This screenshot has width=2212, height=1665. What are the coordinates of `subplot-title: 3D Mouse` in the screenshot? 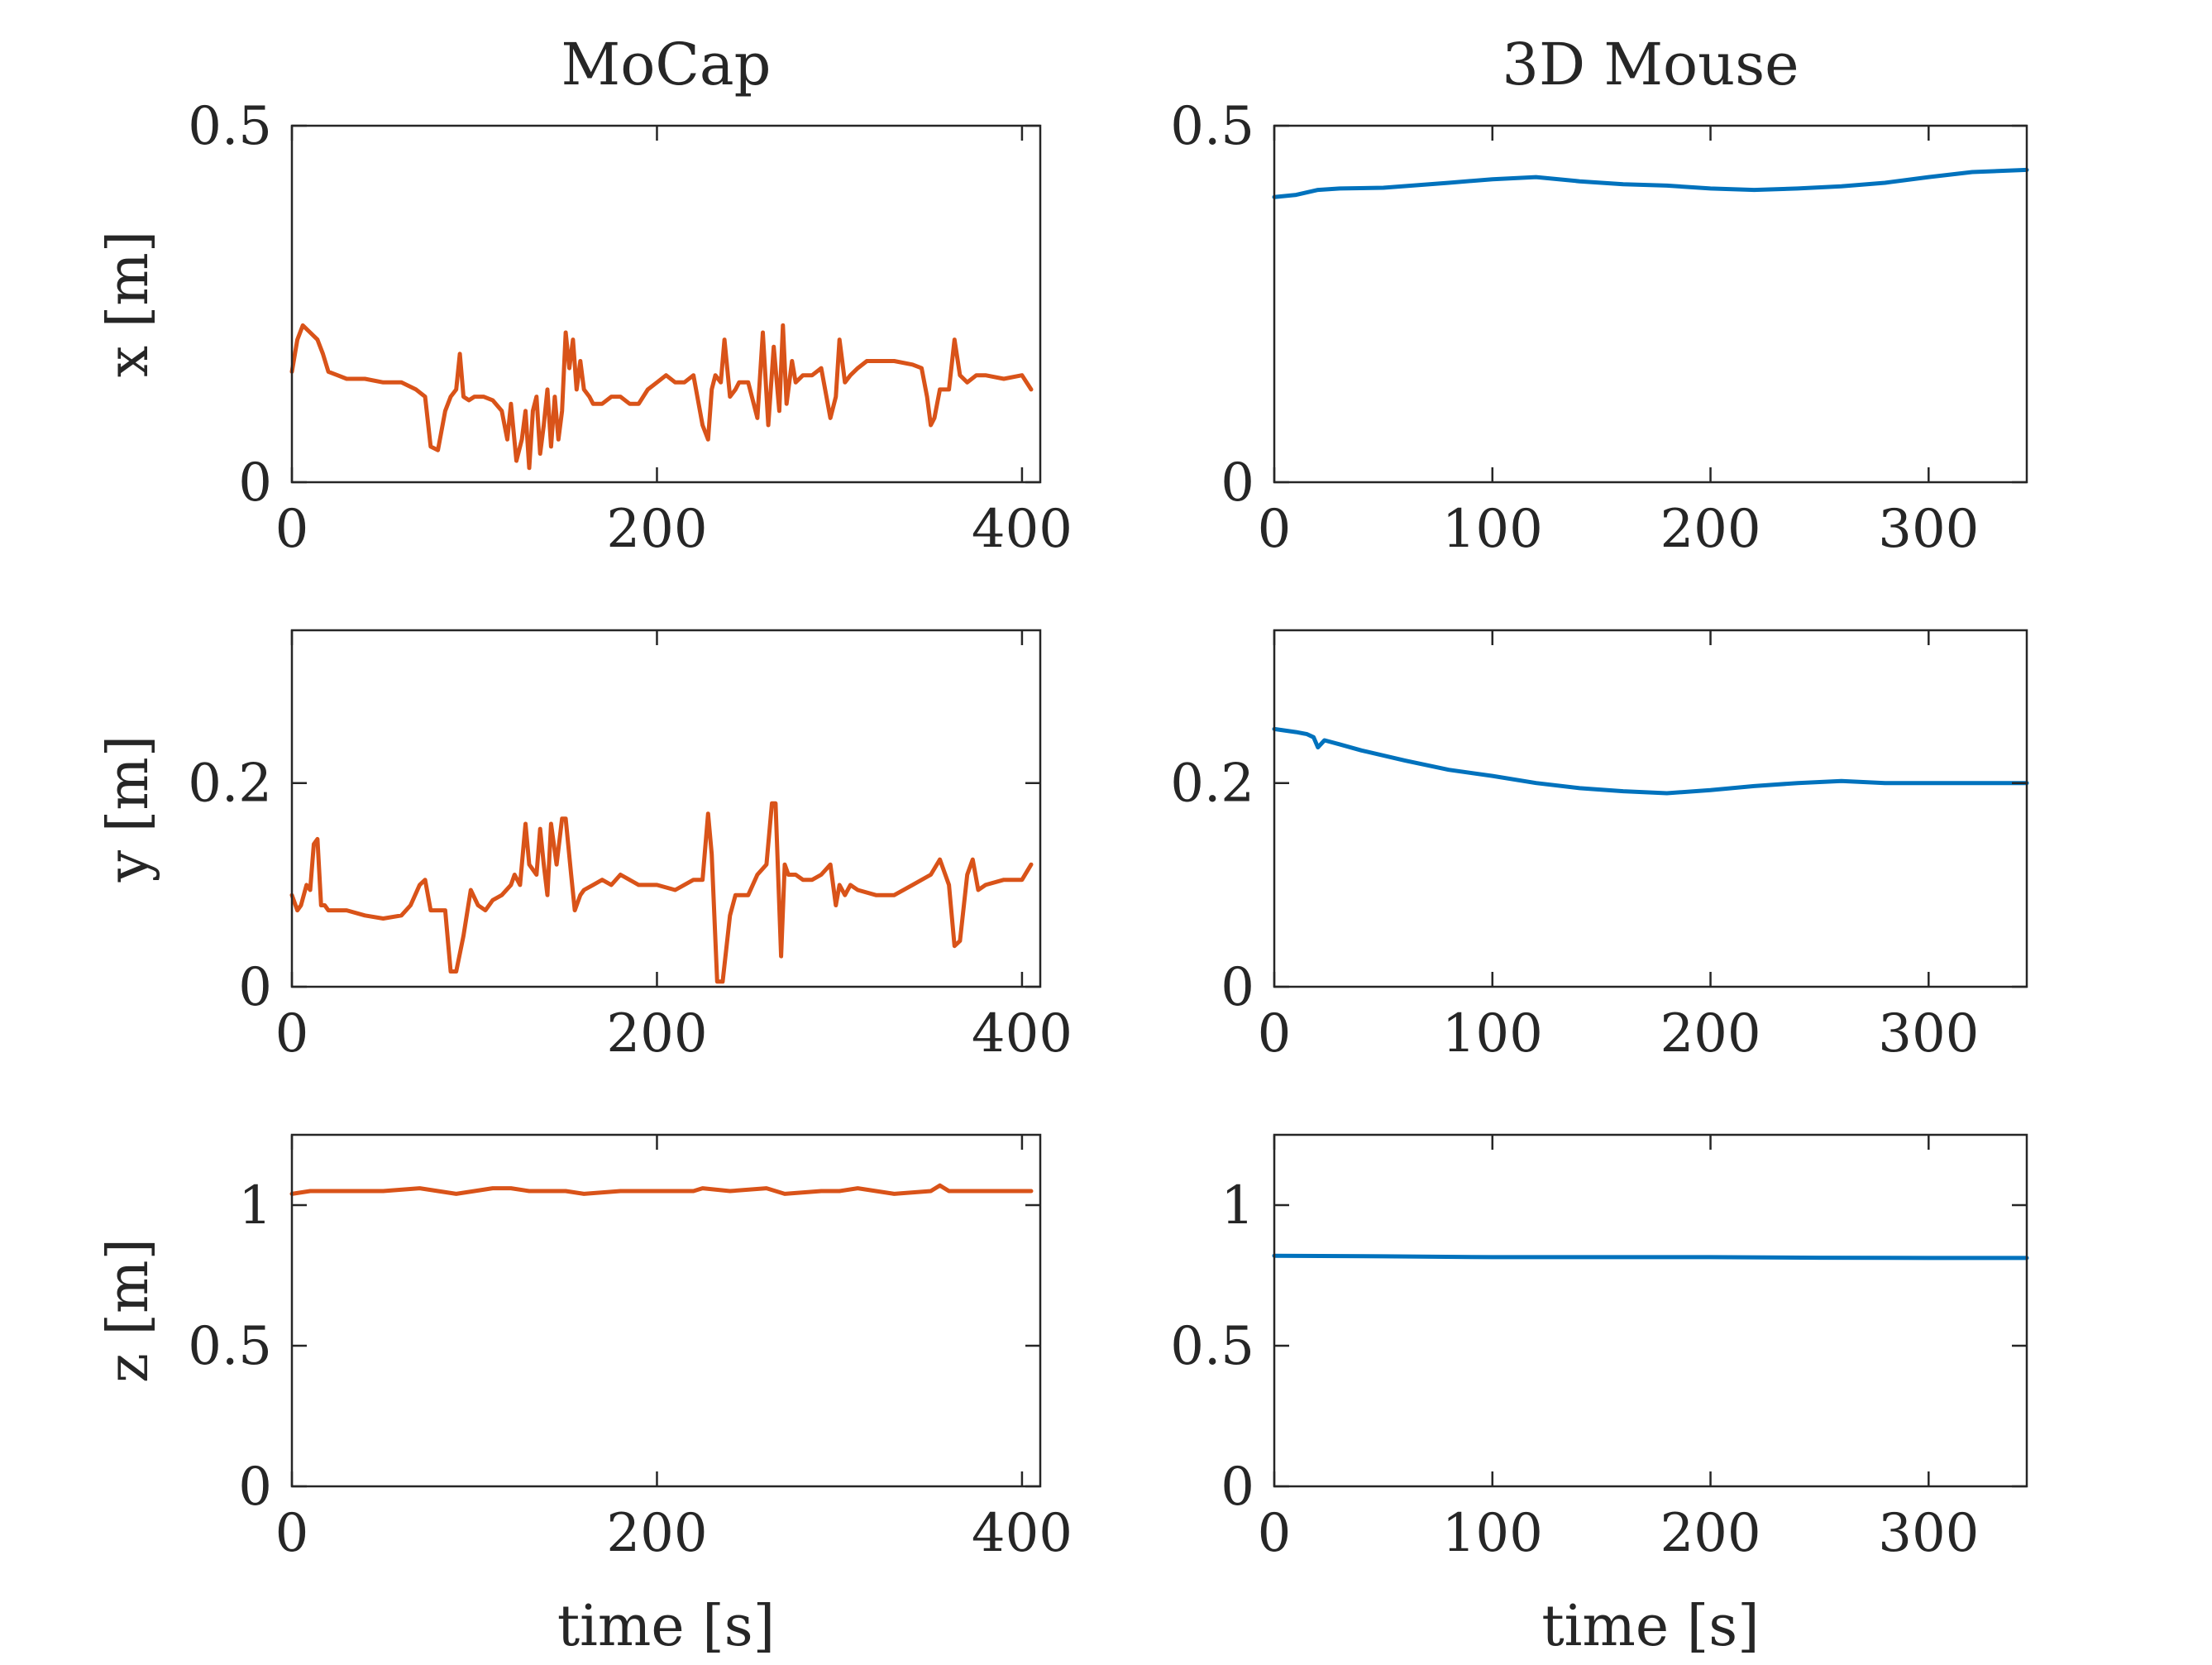 It's located at (1650, 64).